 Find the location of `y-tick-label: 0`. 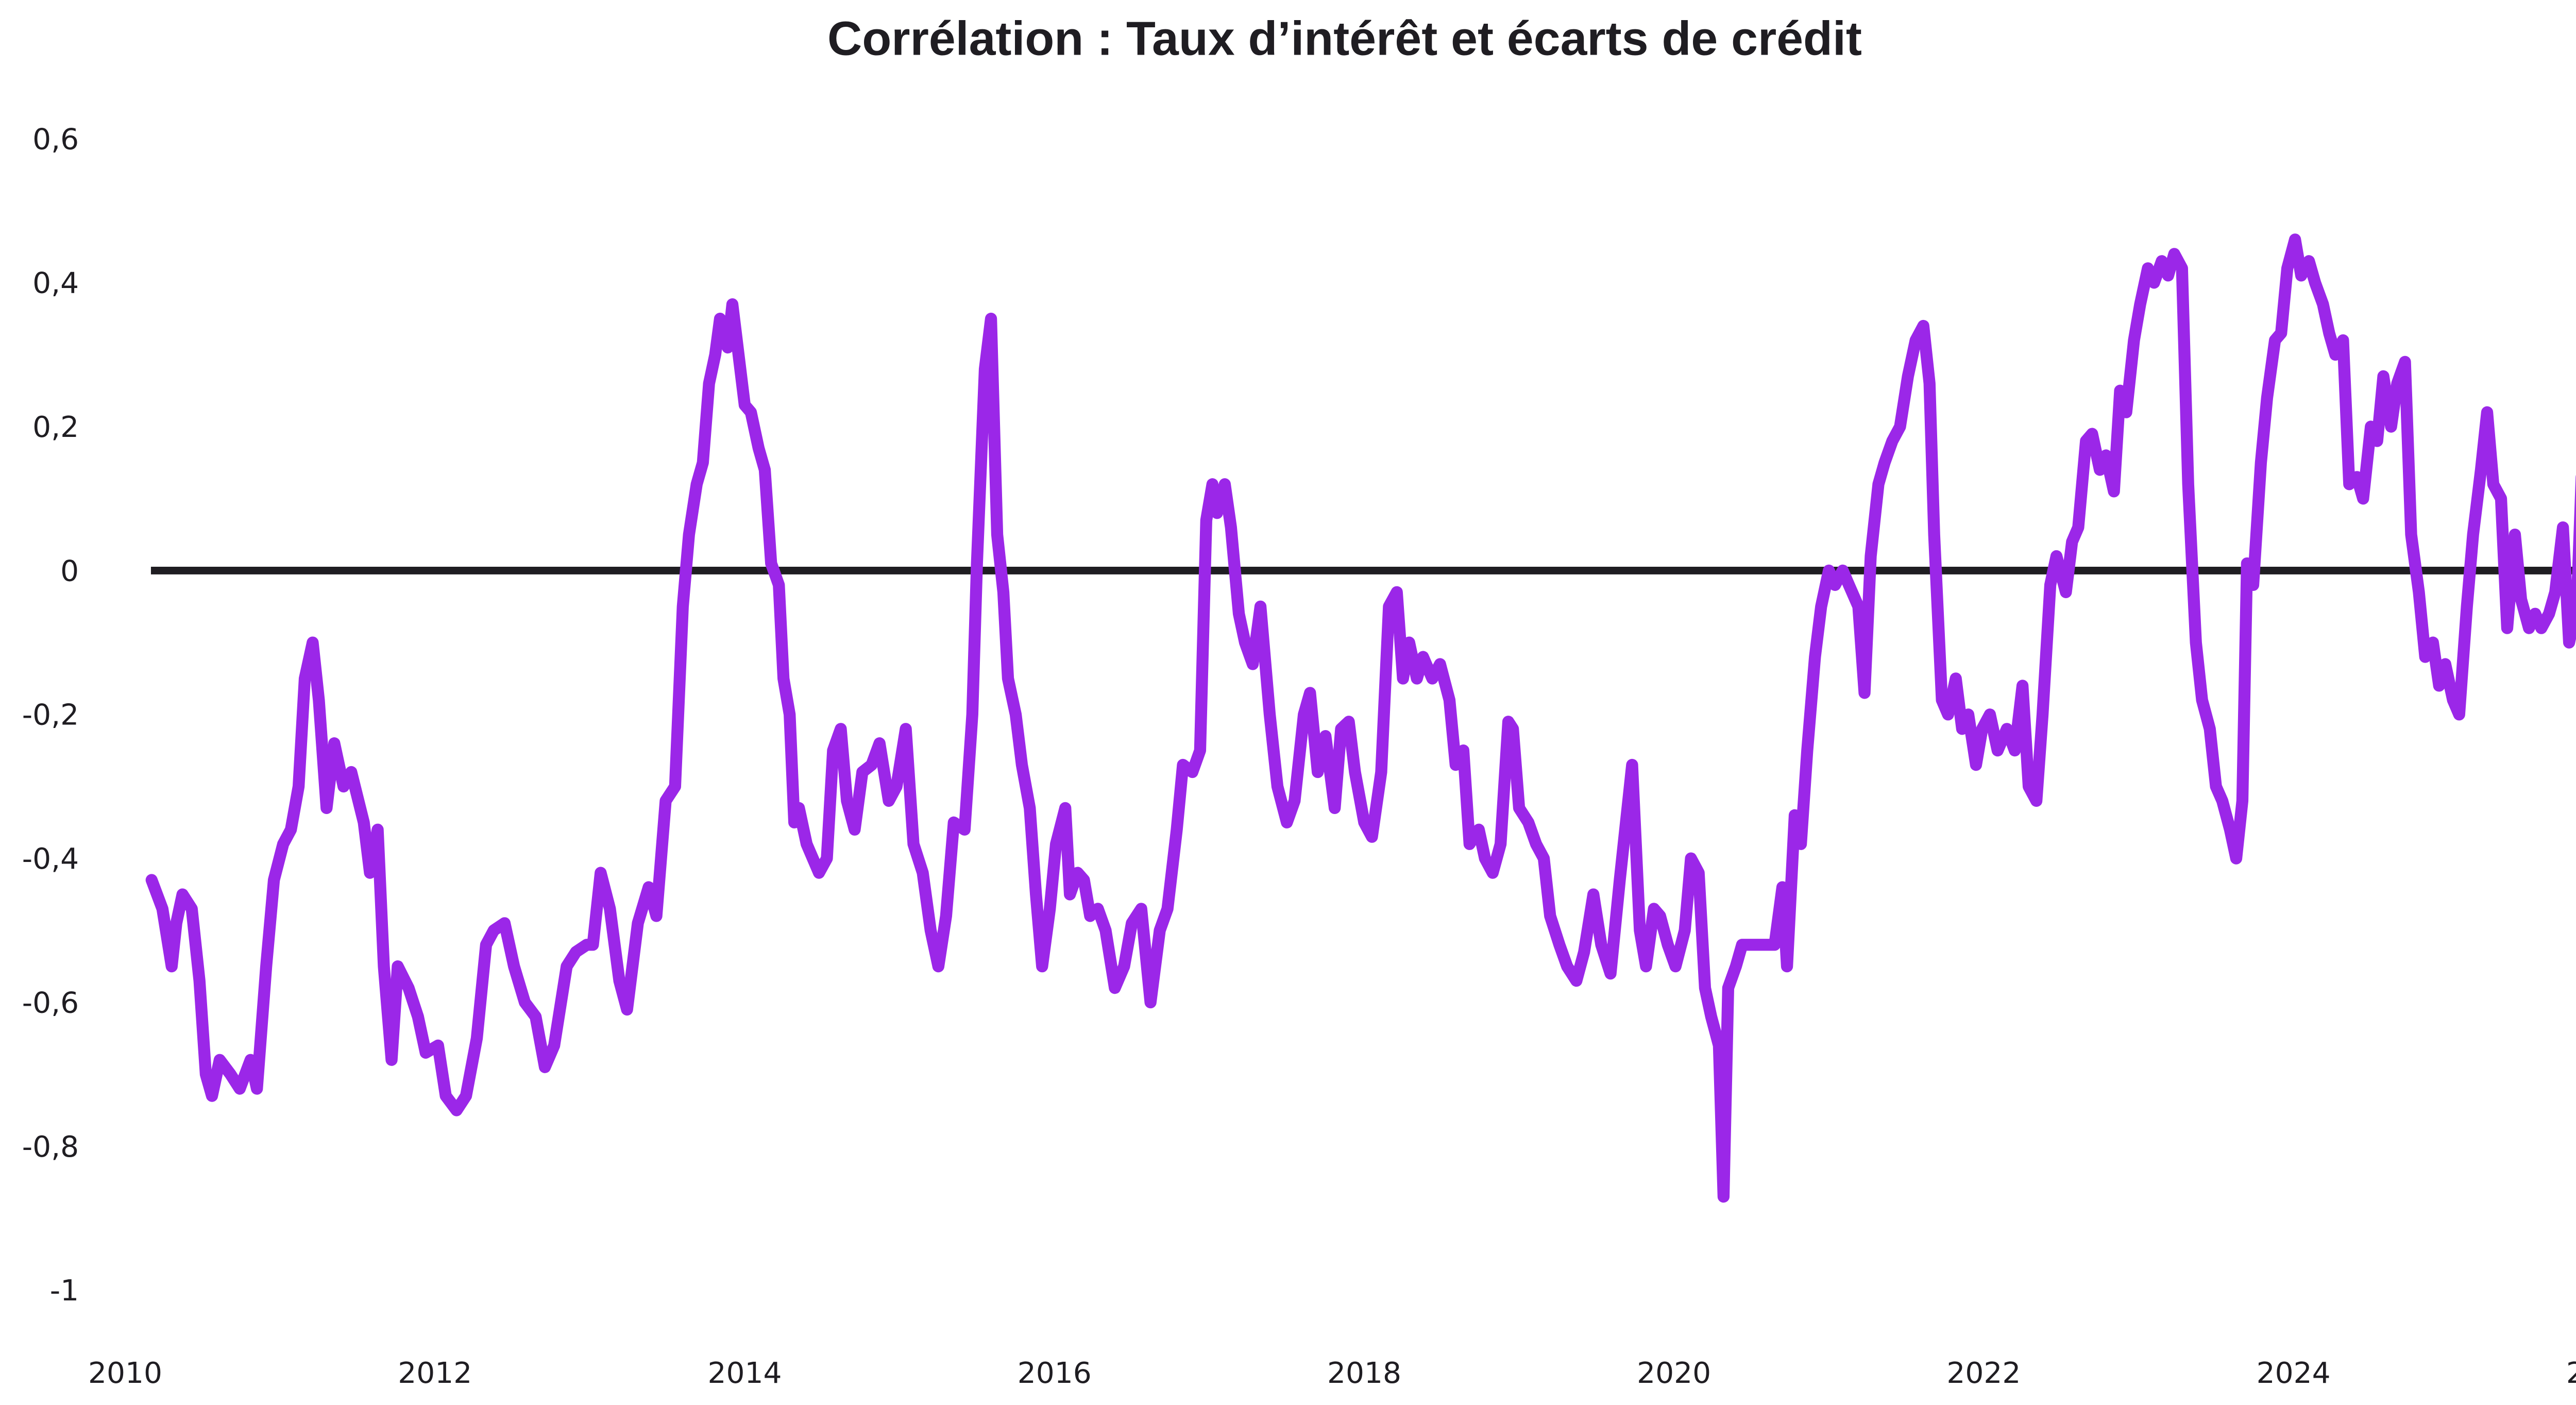

y-tick-label: 0 is located at coordinates (69, 571).